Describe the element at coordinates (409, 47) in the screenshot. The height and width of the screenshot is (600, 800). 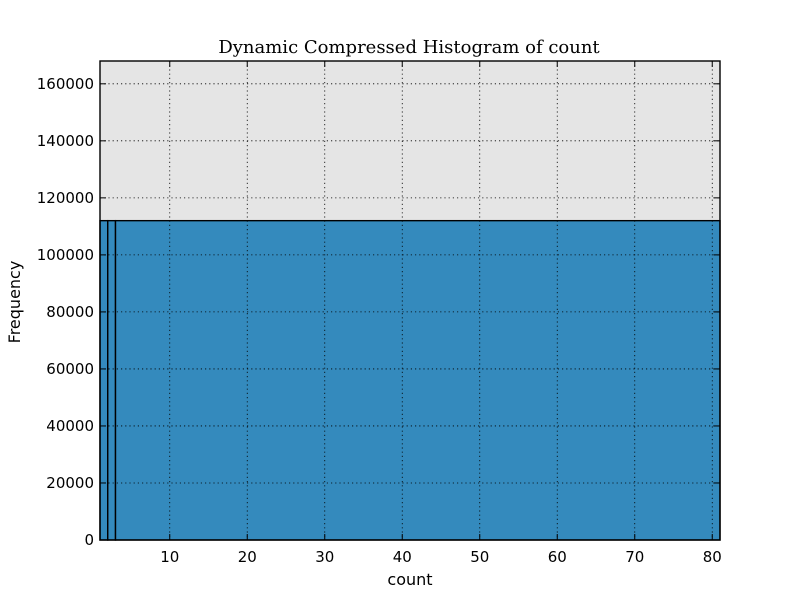
I see `chart-title: Dynamic Compressed Histogram of count` at that location.